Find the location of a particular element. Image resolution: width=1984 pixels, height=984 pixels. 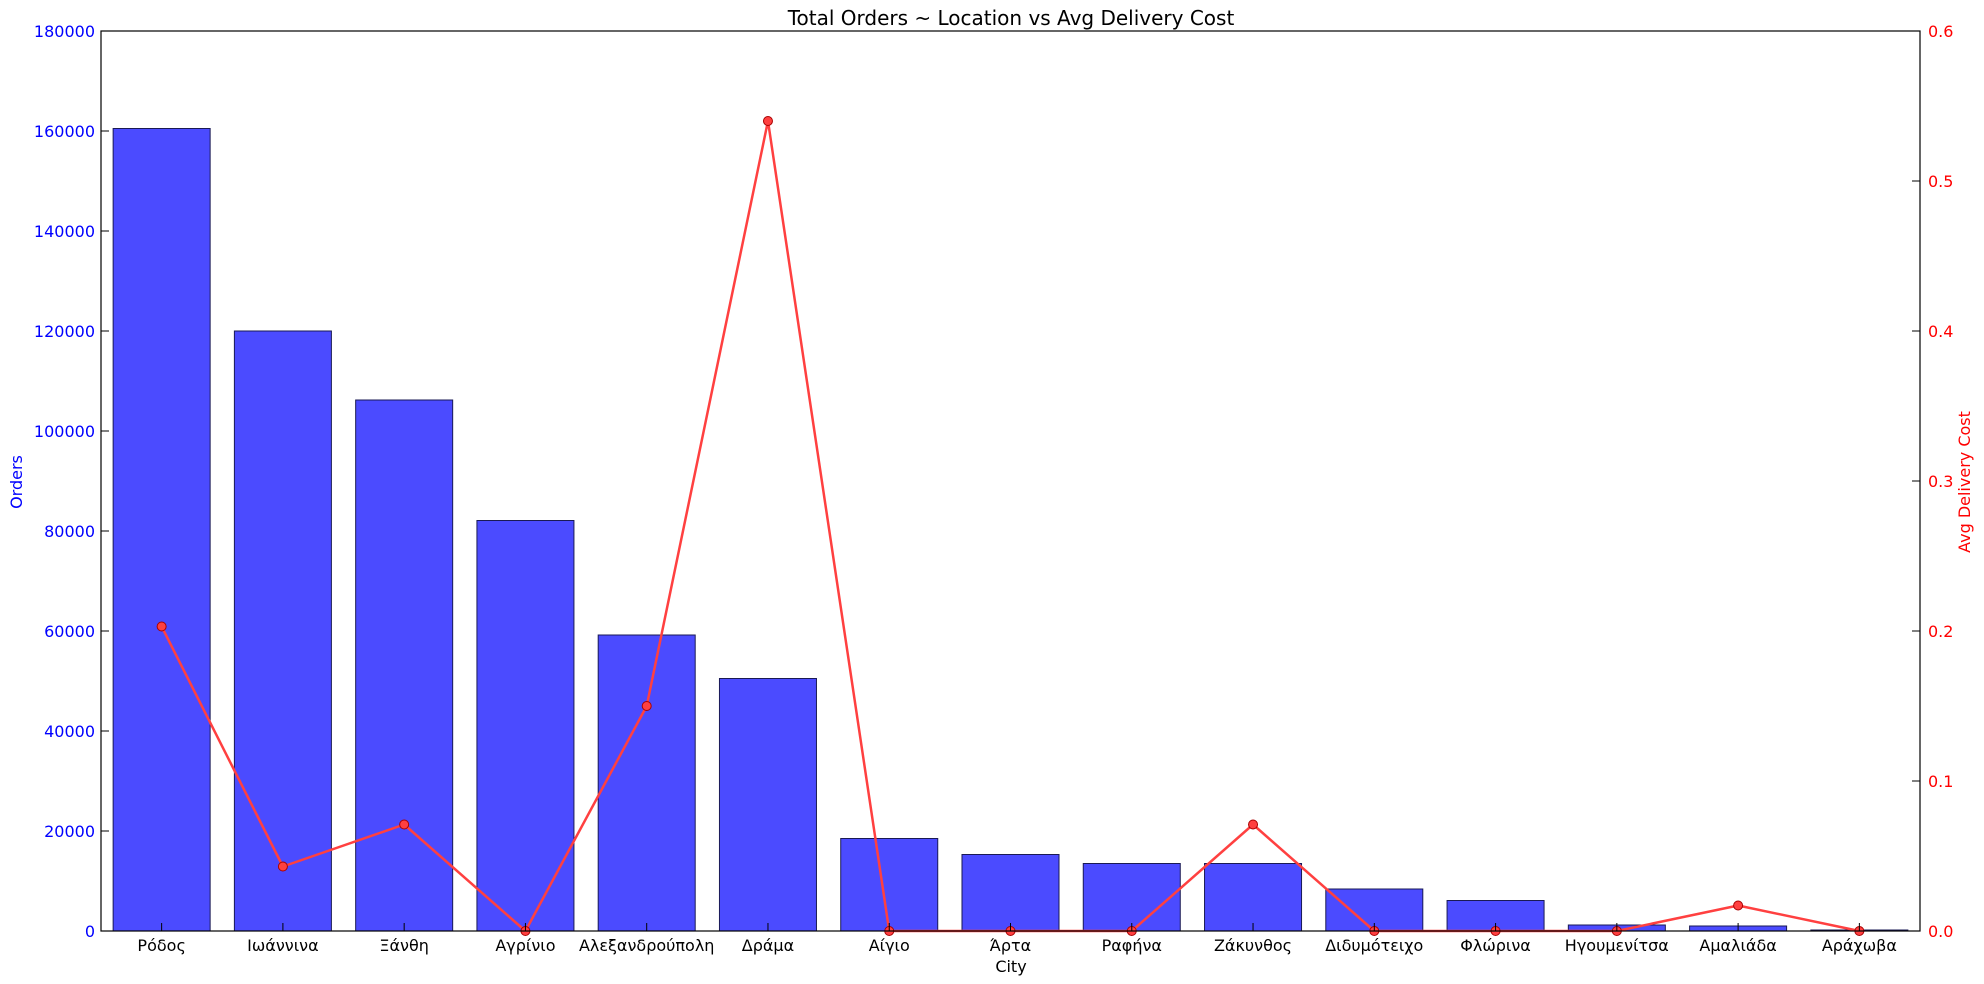

y-axis-label: Orders is located at coordinates (16, 482).